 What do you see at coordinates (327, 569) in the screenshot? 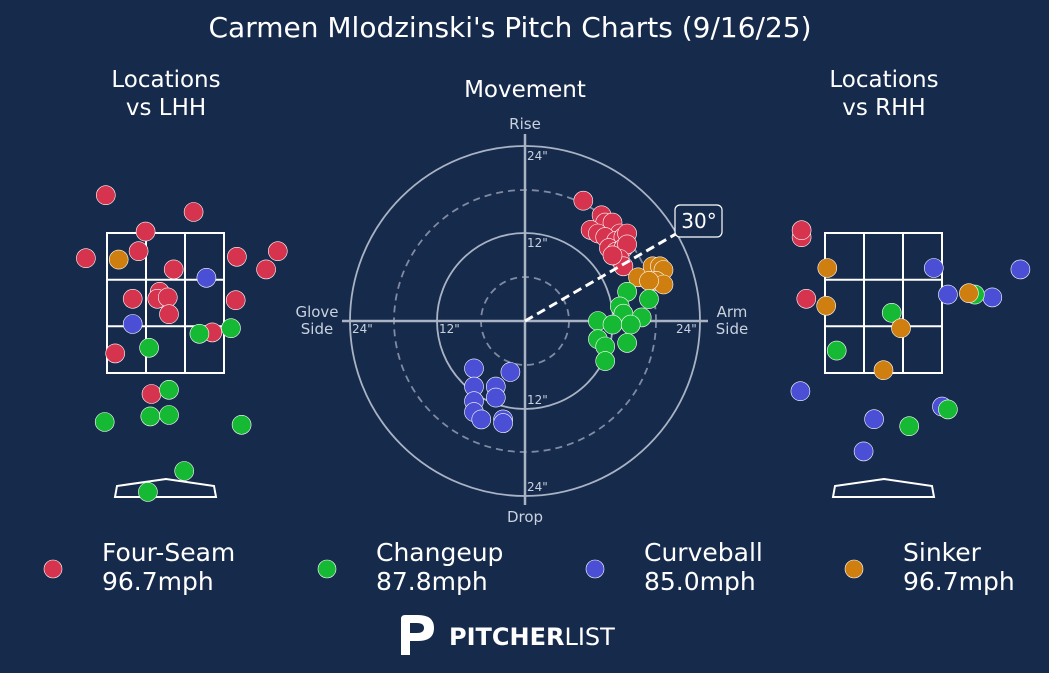
I see `legend-marker-changeup` at bounding box center [327, 569].